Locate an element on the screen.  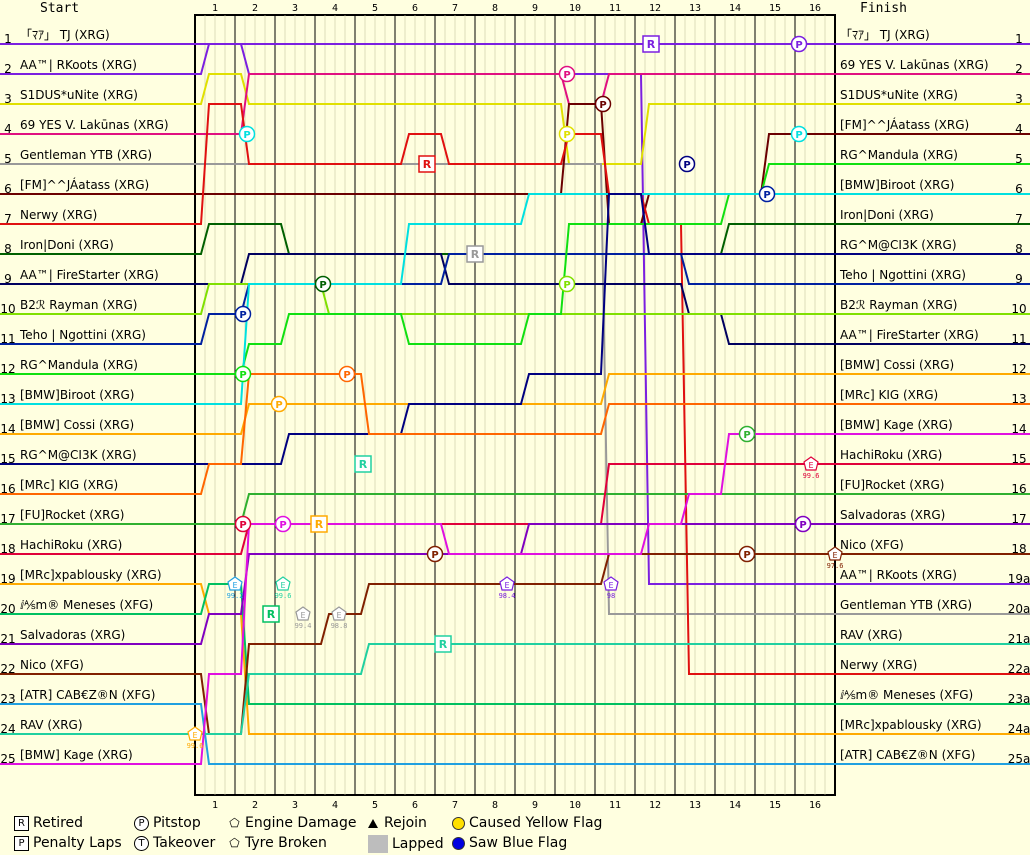
legend-item: Caused Yellow Flag is located at coordinates (527, 823).